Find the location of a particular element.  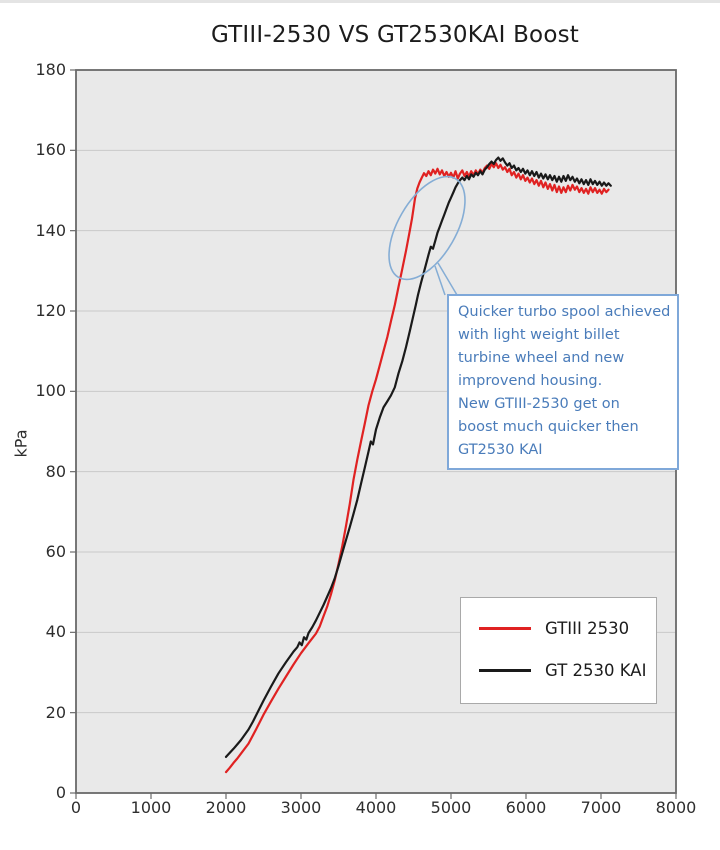

y-tick-label: 0 is located at coordinates (60, 792).